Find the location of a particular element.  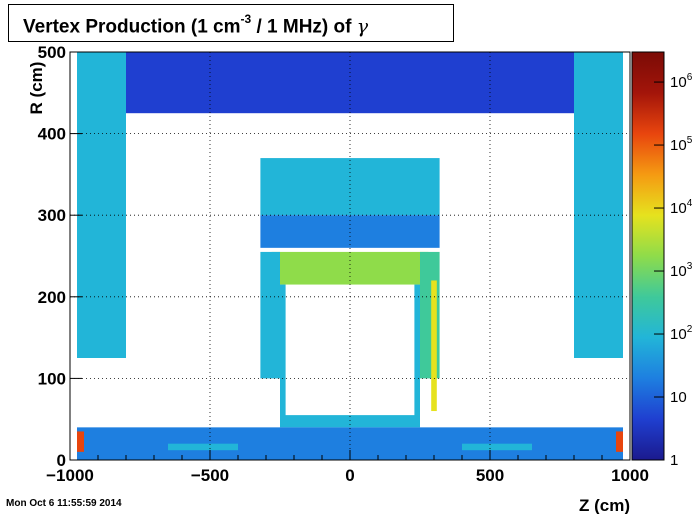

y-tick-label: 200 is located at coordinates (52, 297).